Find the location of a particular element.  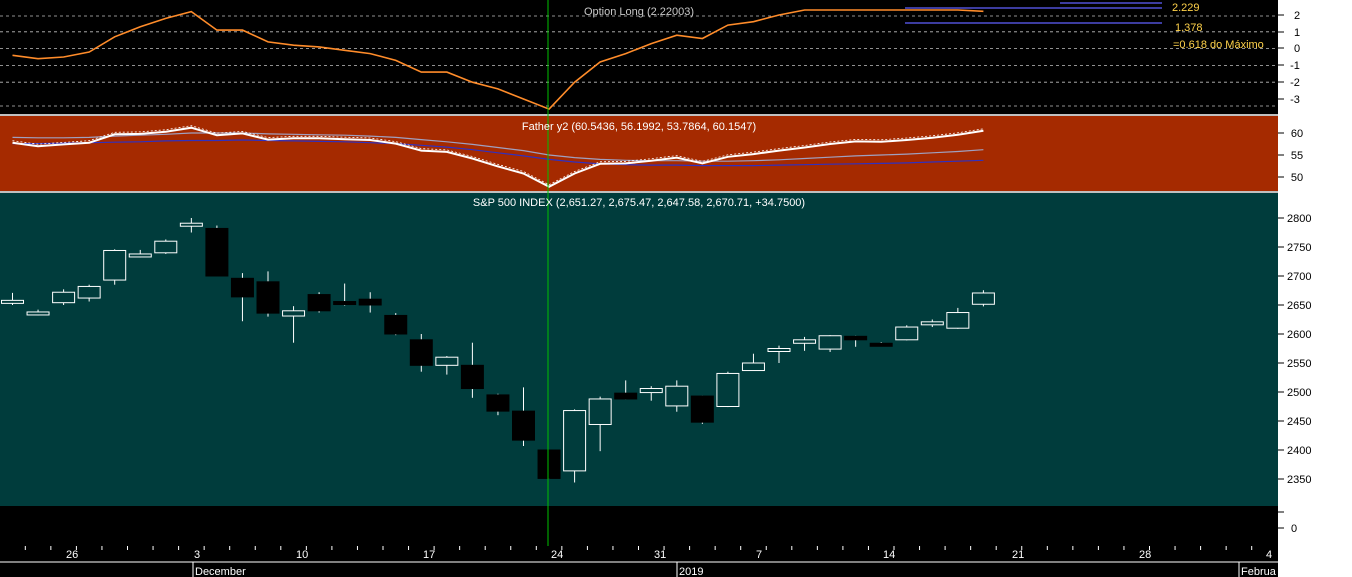

day-label: 21 is located at coordinates (1018, 555).